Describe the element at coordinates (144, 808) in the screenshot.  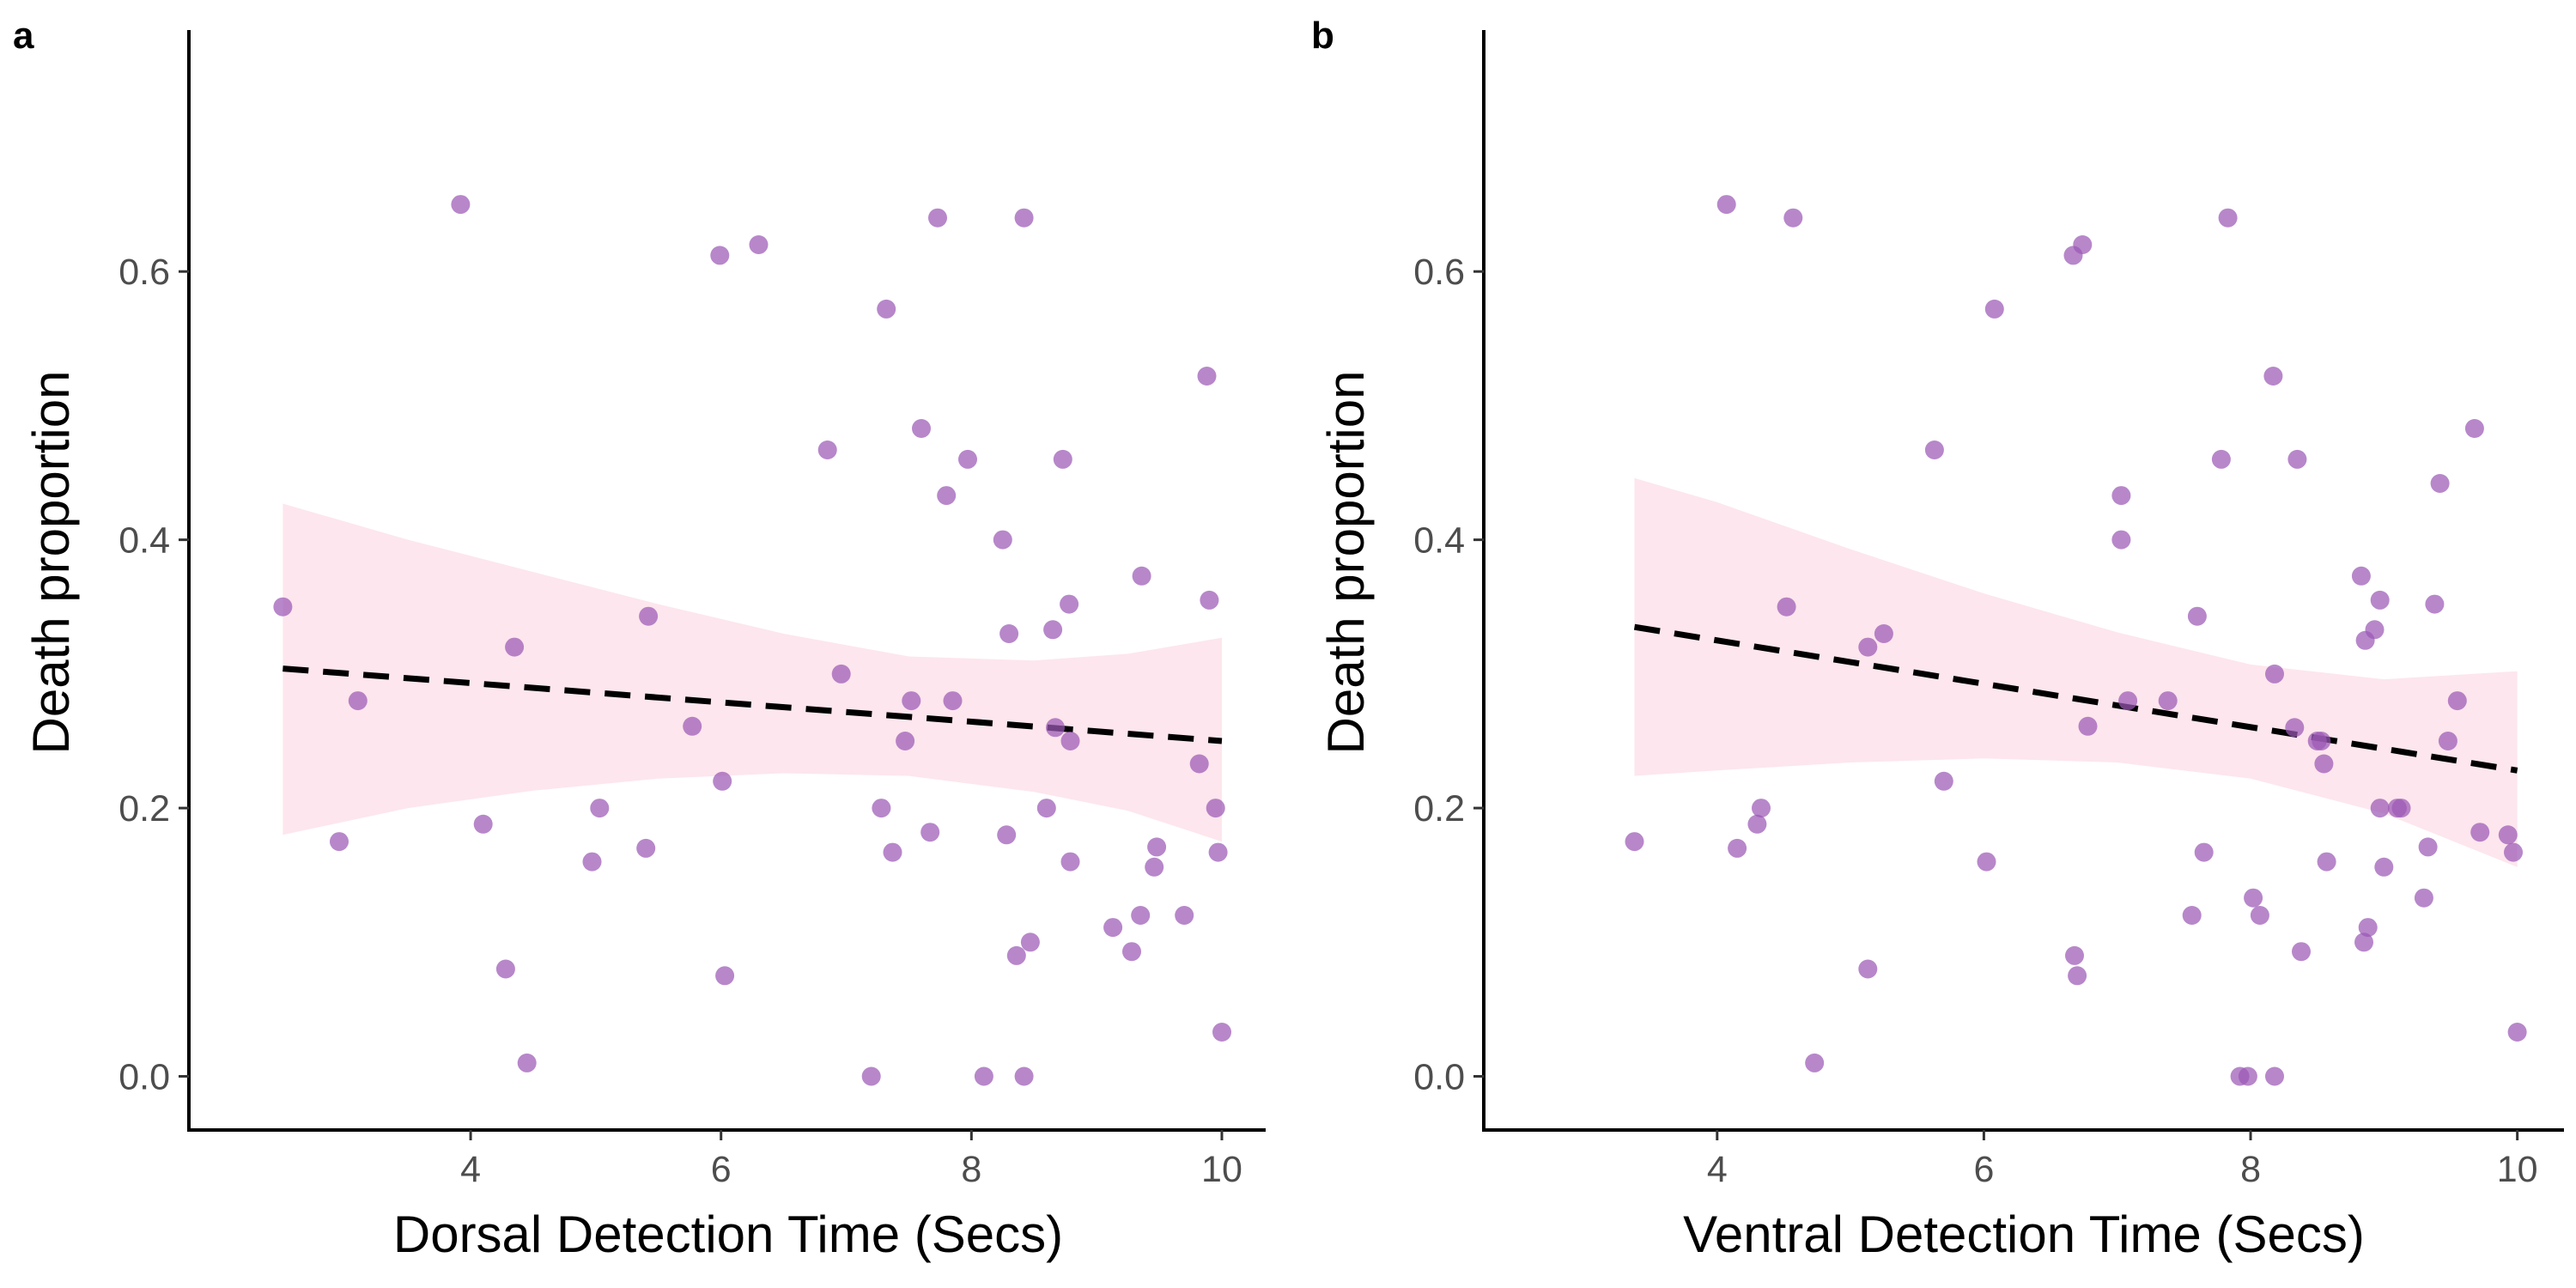
I see `y-tick-label: 0.2` at that location.